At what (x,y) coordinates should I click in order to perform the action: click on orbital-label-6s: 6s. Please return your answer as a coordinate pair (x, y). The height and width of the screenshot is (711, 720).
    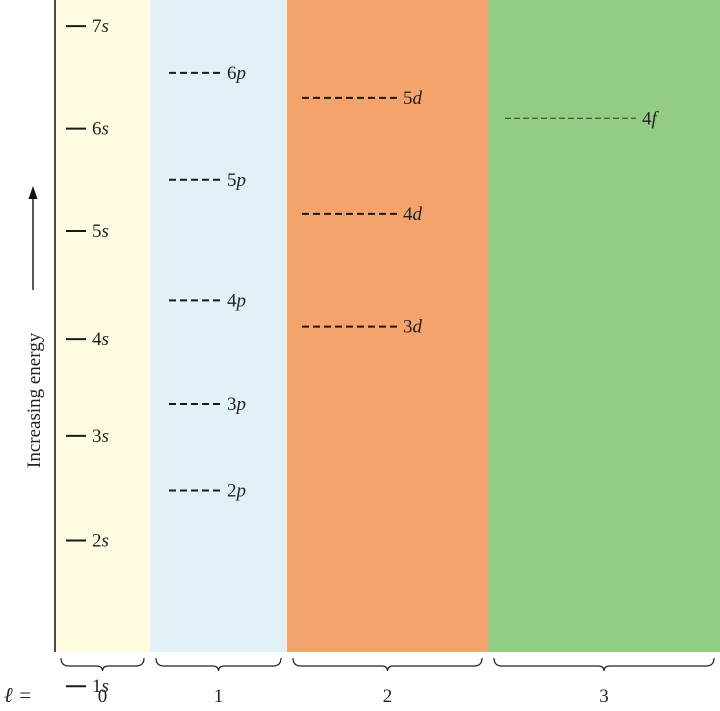
    Looking at the image, I should click on (100, 129).